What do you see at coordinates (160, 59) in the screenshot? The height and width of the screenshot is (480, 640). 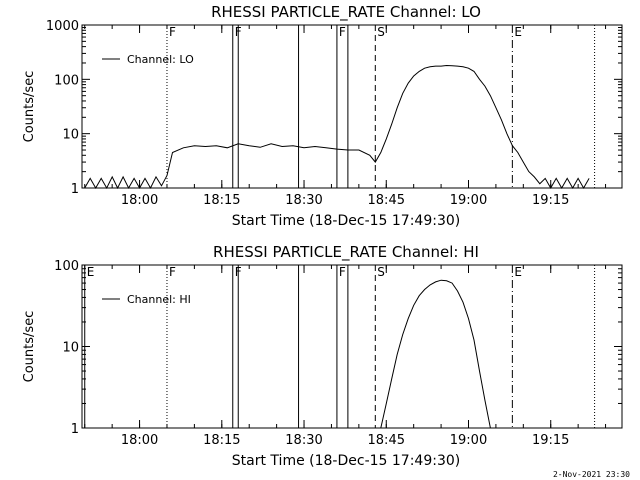 I see `legend-label: Channel: LO` at bounding box center [160, 59].